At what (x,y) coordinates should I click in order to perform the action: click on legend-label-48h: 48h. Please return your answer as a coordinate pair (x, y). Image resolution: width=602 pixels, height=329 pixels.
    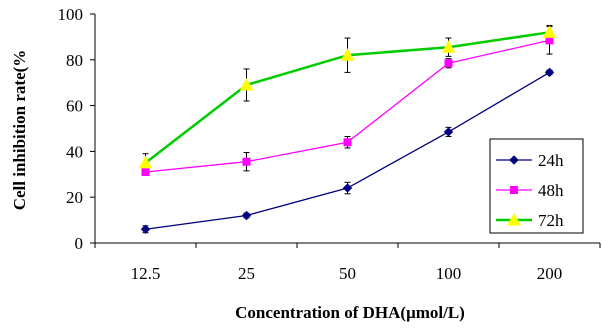
    Looking at the image, I should click on (551, 190).